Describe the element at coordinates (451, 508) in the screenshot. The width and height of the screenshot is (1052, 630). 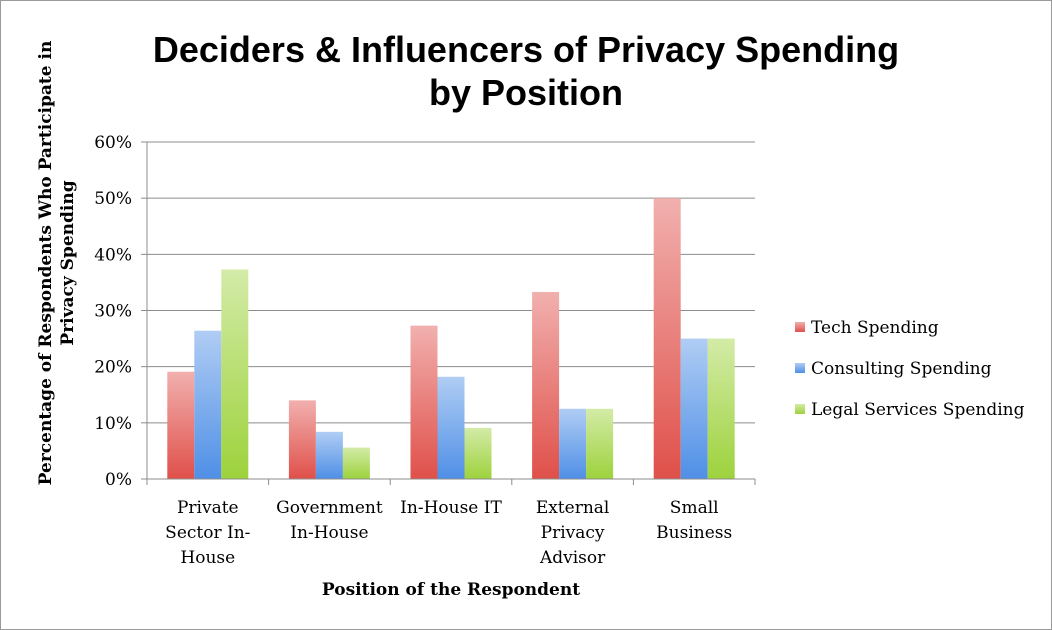
I see `category-label: In-House IT` at that location.